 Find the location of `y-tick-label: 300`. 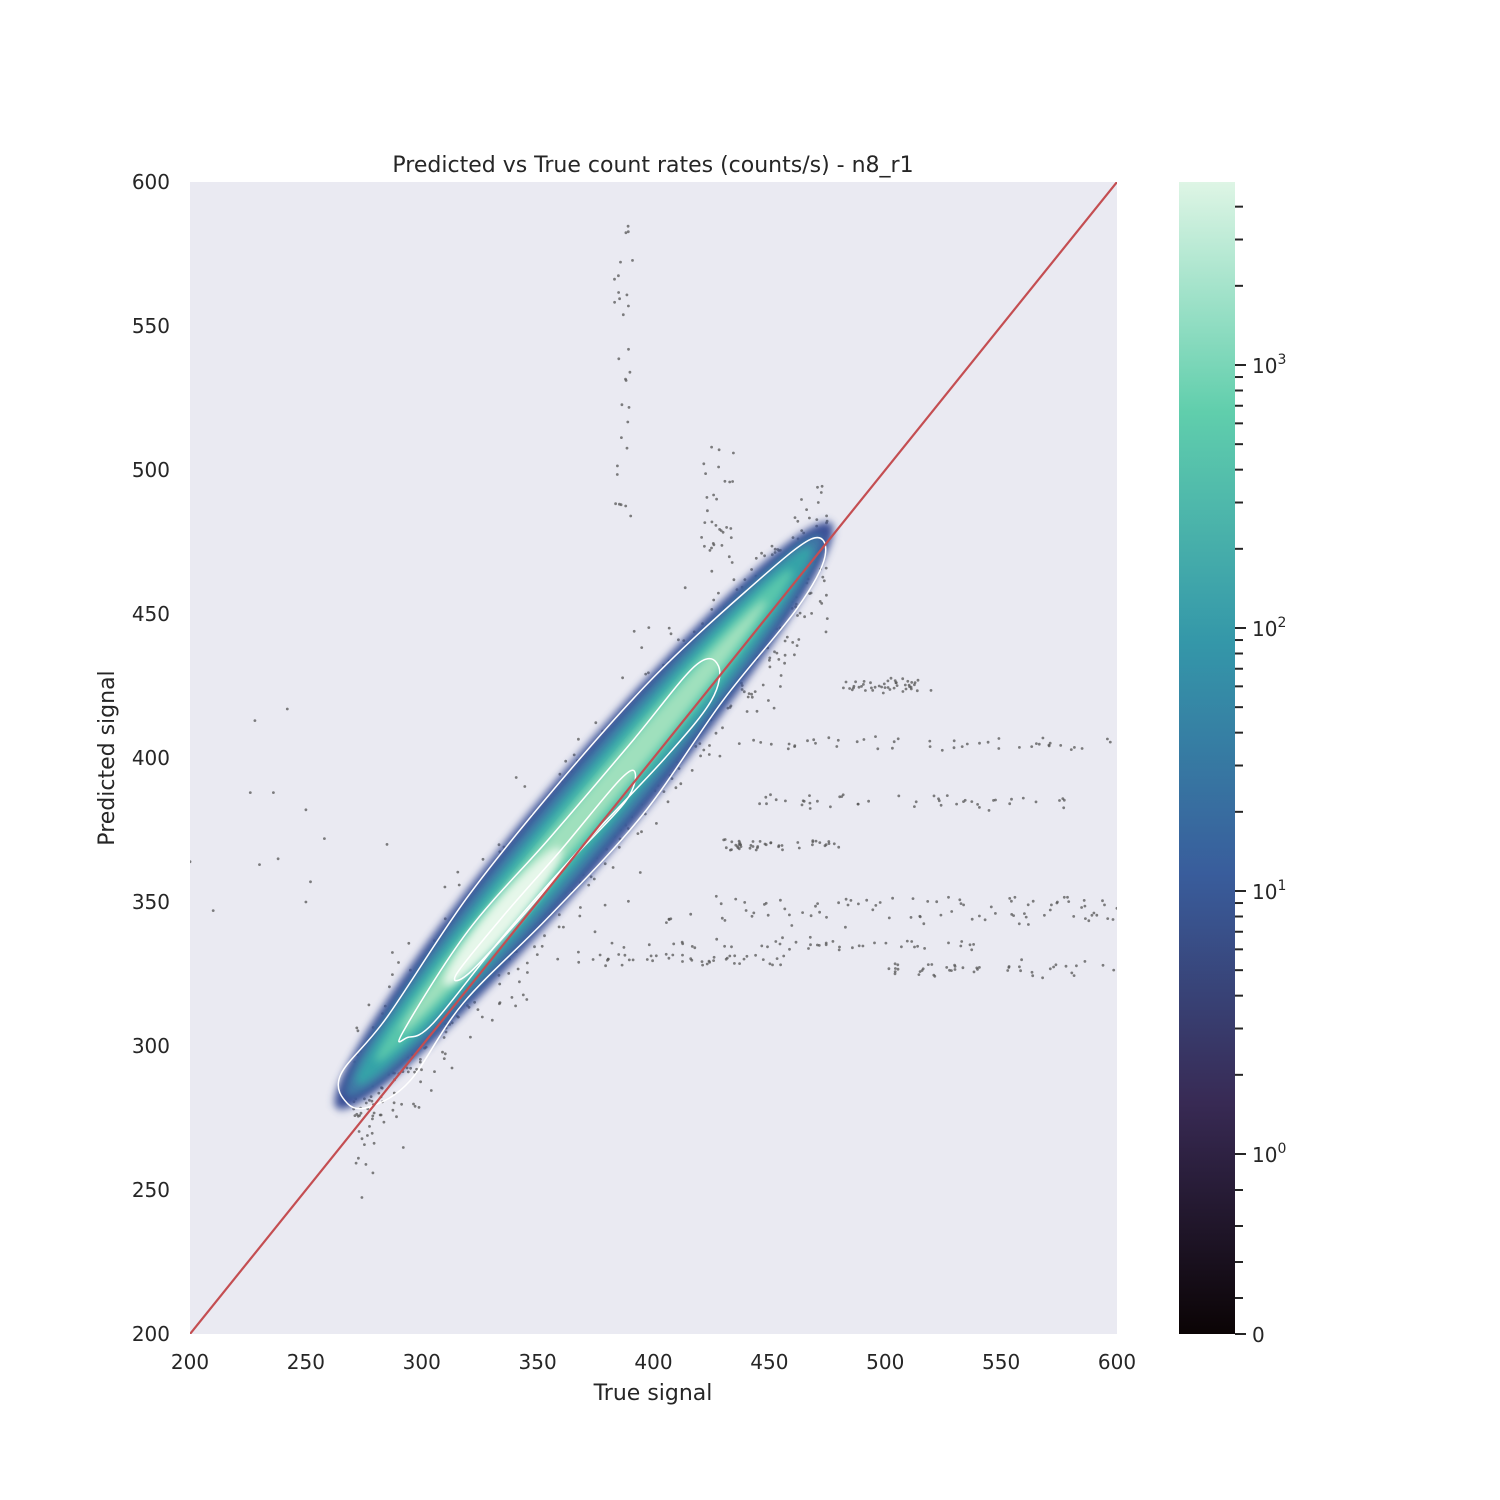

y-tick-label: 300 is located at coordinates (151, 1046).